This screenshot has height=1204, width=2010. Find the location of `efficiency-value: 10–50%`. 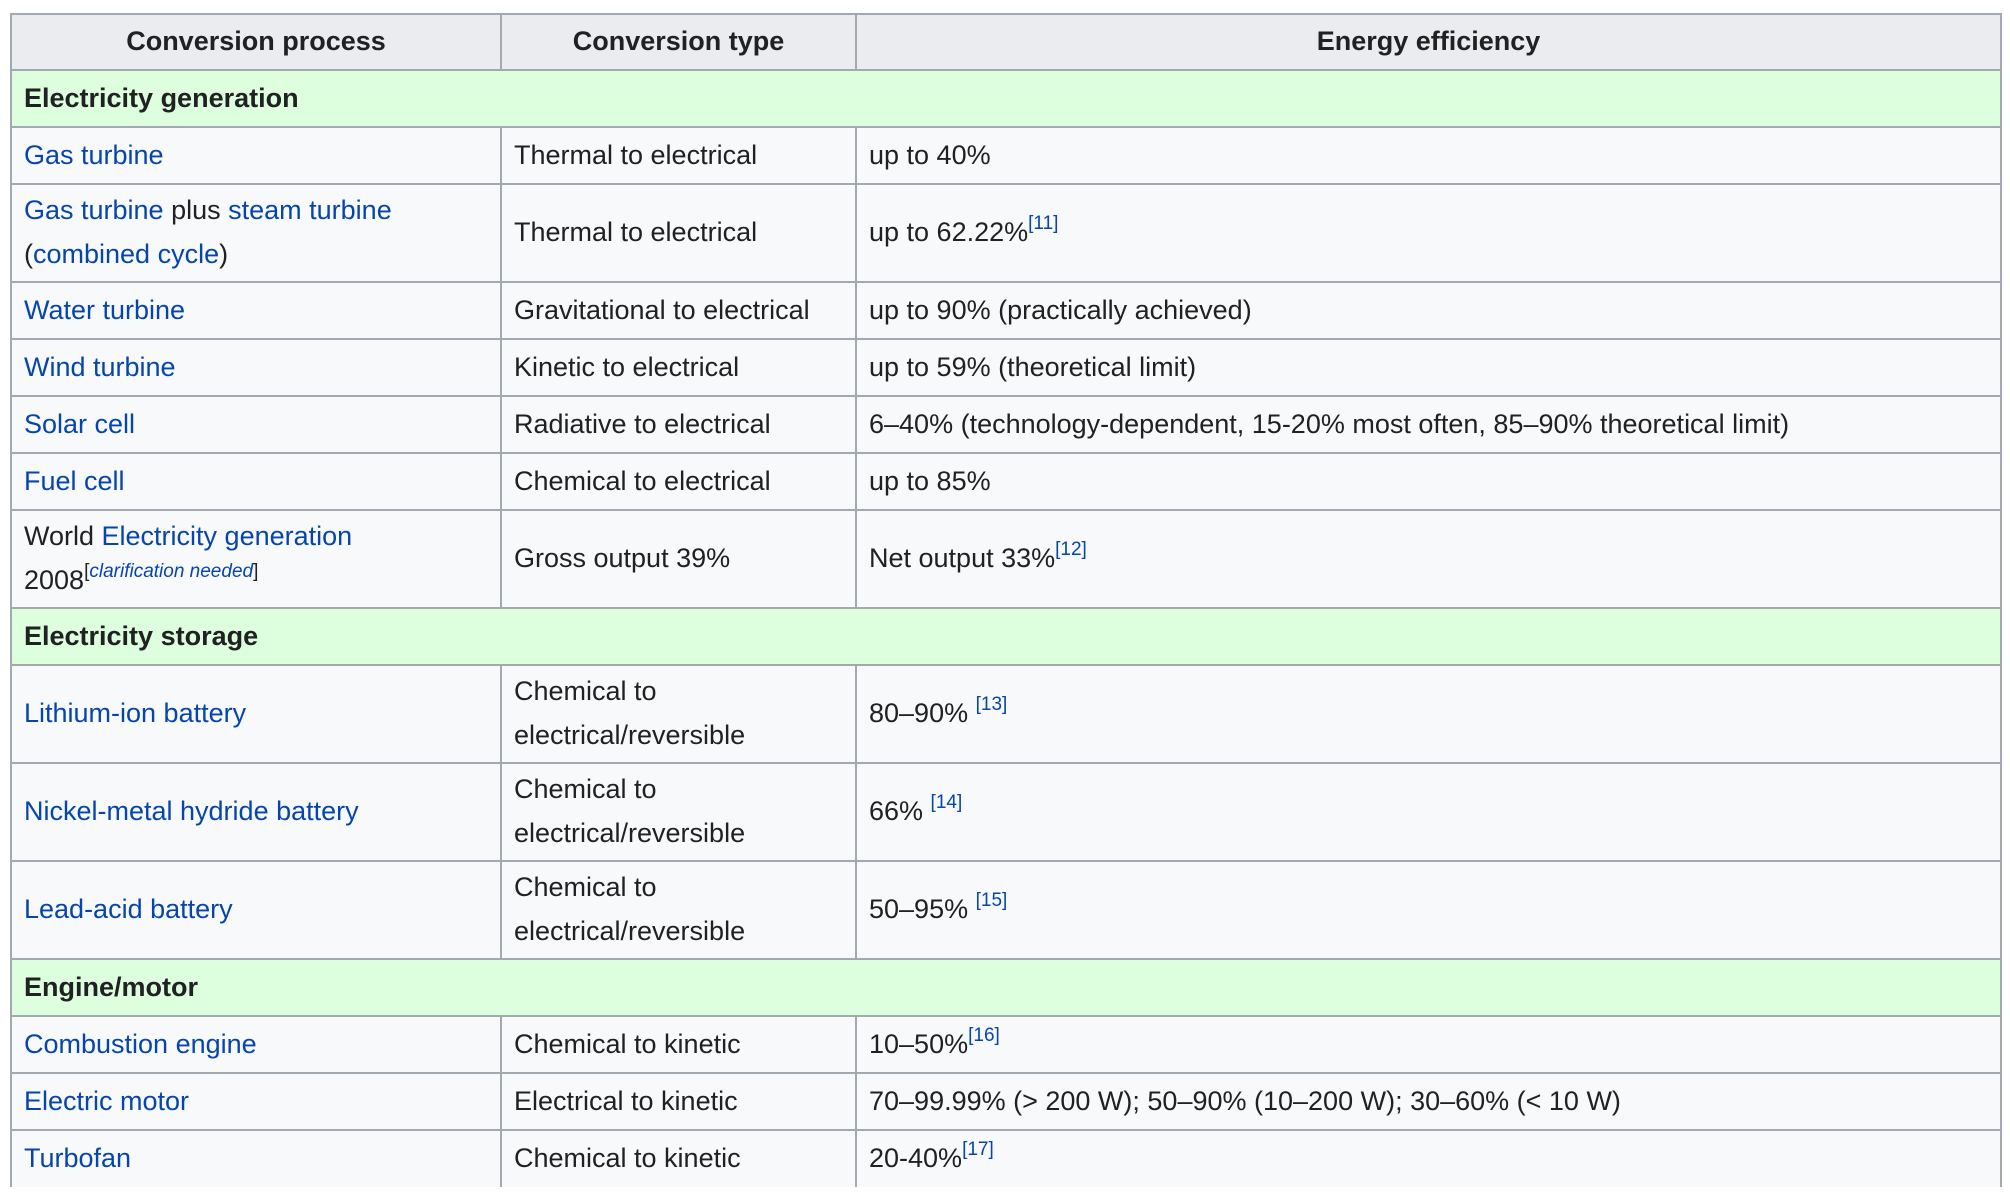

efficiency-value: 10–50% is located at coordinates (919, 1043).